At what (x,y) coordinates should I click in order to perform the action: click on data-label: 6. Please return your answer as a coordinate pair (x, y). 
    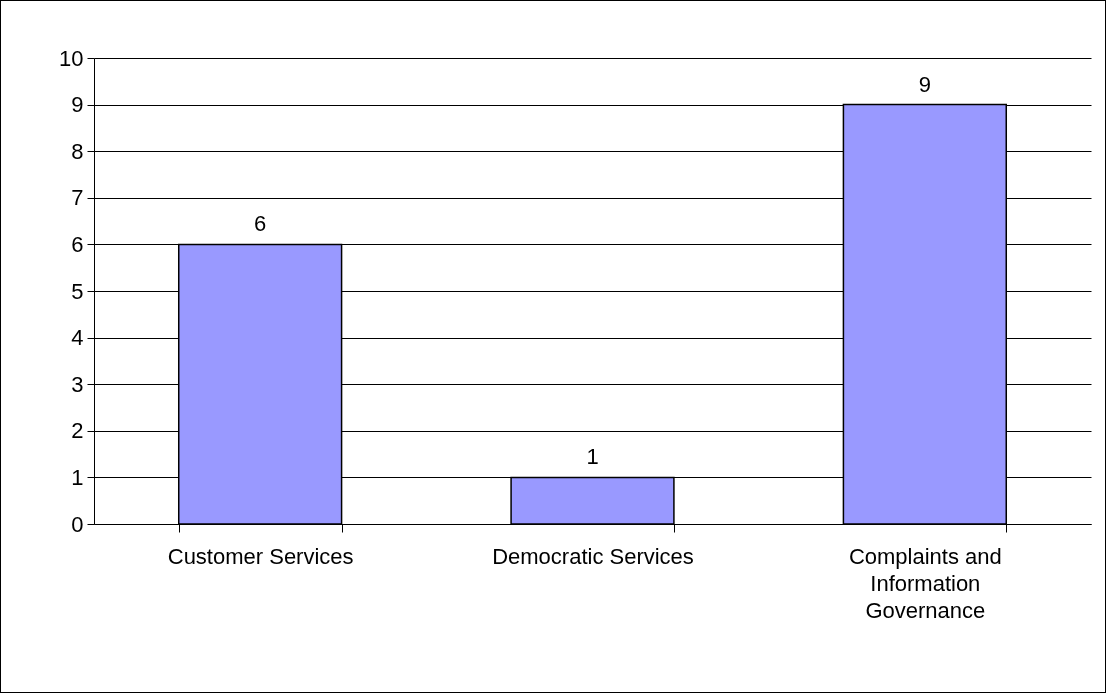
    Looking at the image, I should click on (260, 224).